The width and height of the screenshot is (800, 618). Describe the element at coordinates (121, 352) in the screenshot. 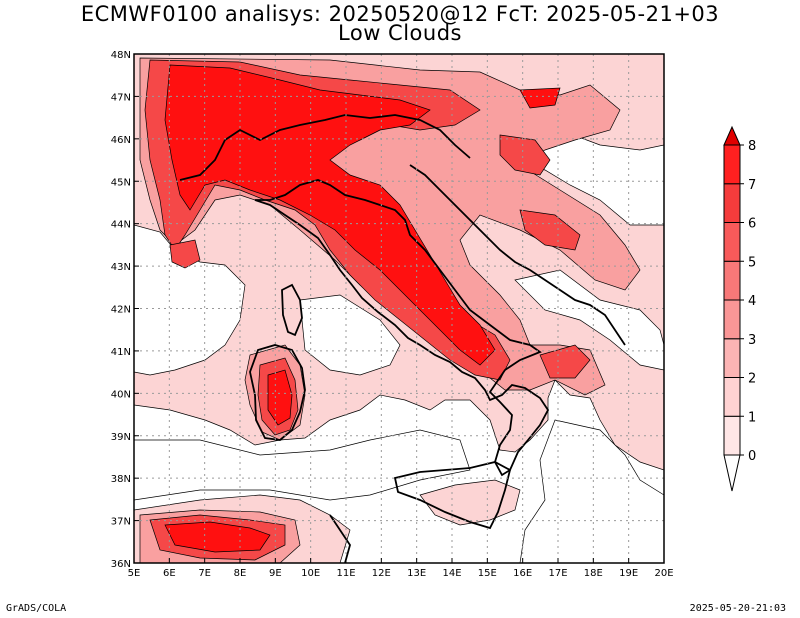

I see `lat-tick-label: 41N` at that location.